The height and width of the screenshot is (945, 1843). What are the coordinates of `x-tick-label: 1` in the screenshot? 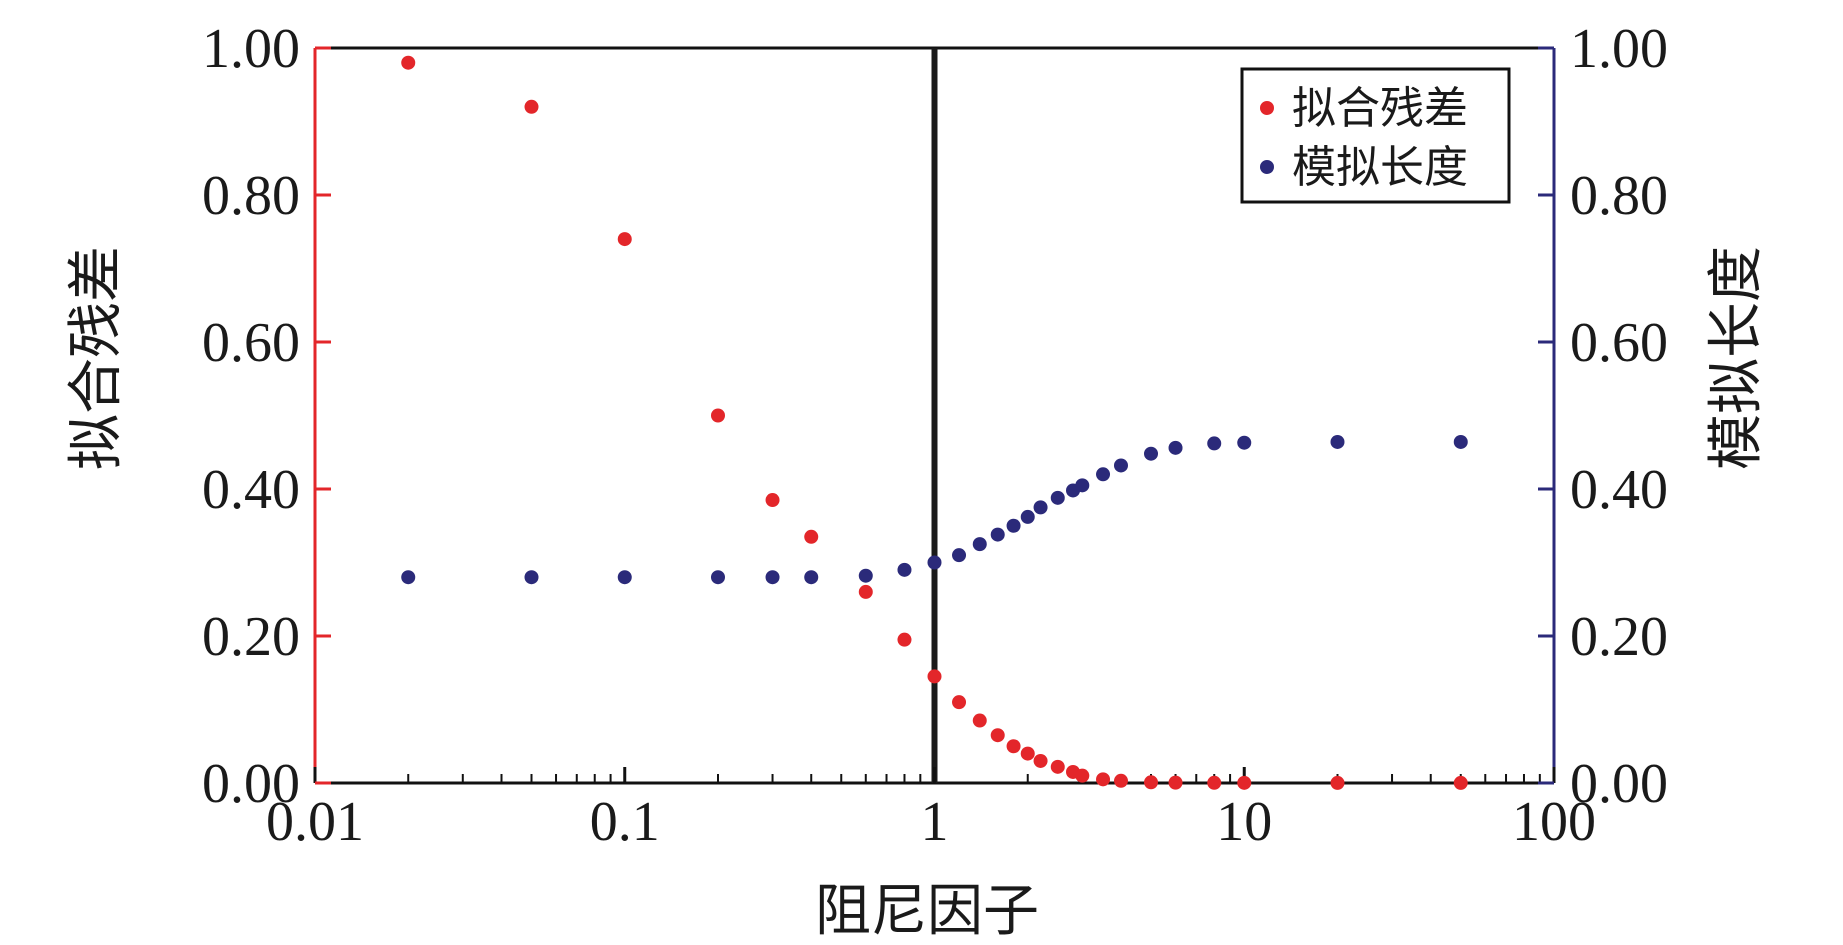 It's located at (935, 822).